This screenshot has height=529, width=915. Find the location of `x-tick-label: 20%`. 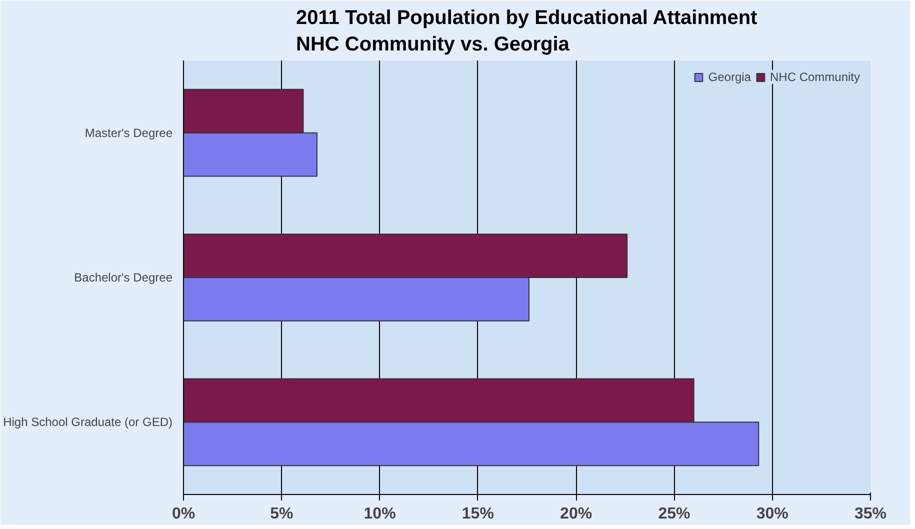

x-tick-label: 20% is located at coordinates (576, 514).